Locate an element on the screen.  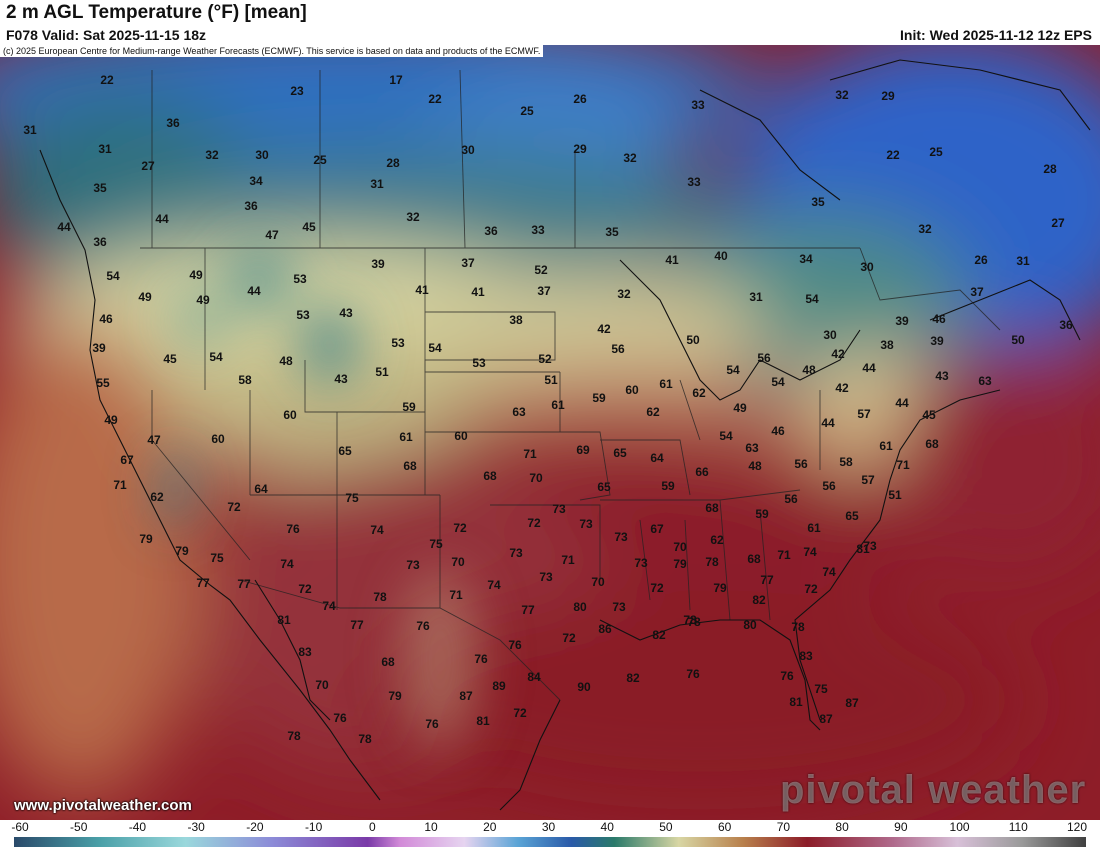
colorbar-tick: 30 is located at coordinates (548, 827).